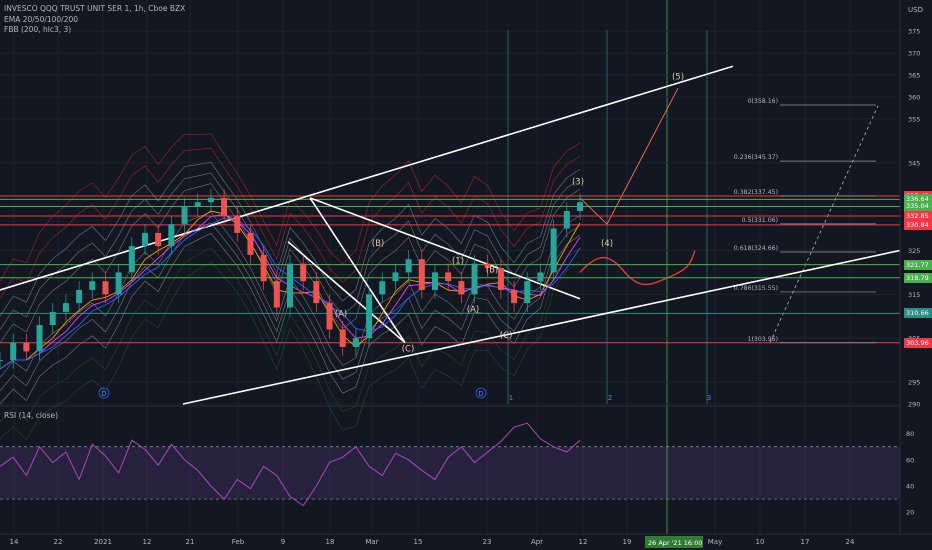 The image size is (932, 550). Describe the element at coordinates (756, 288) in the screenshot. I see `fib-level-label: 0.786(315.55)` at that location.